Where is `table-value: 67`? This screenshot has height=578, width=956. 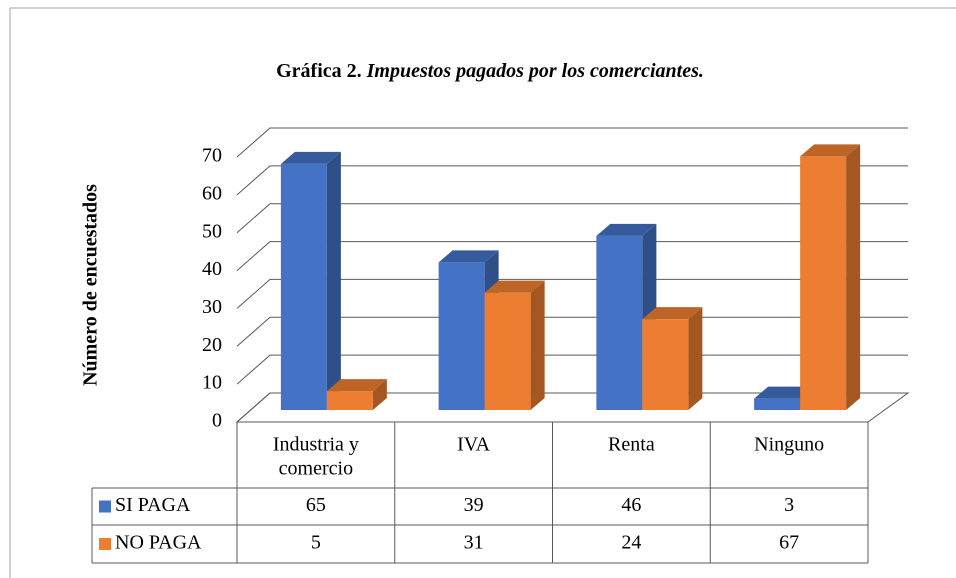
table-value: 67 is located at coordinates (789, 543).